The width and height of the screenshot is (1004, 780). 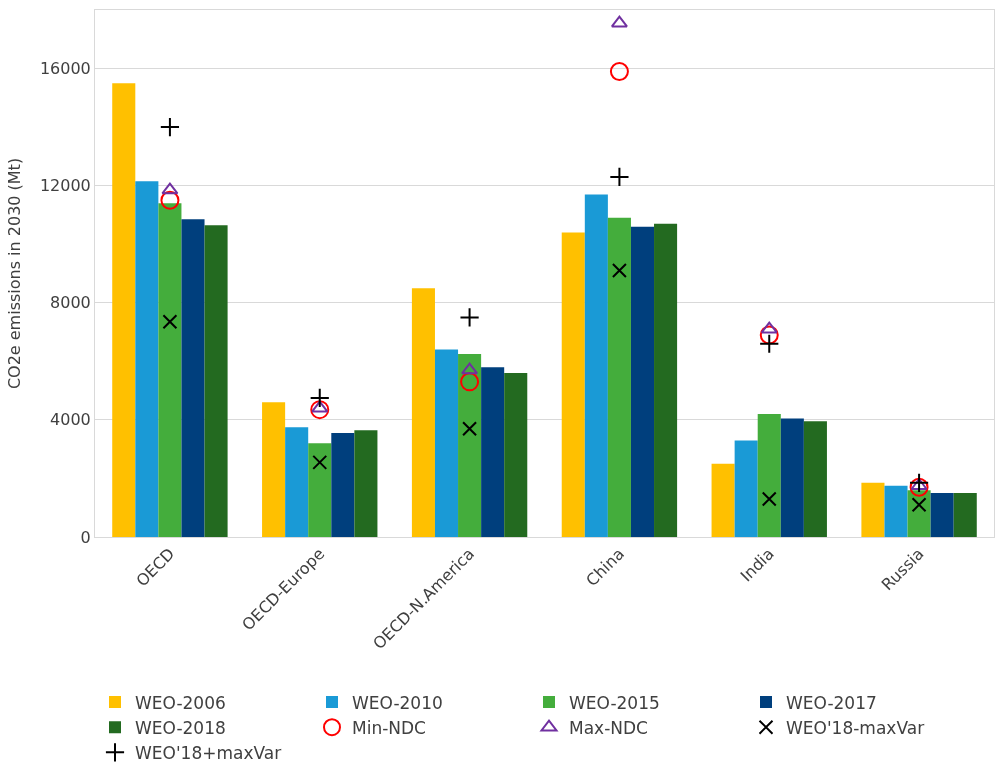 What do you see at coordinates (65, 69) in the screenshot?
I see `y-tick-label: 16000` at bounding box center [65, 69].